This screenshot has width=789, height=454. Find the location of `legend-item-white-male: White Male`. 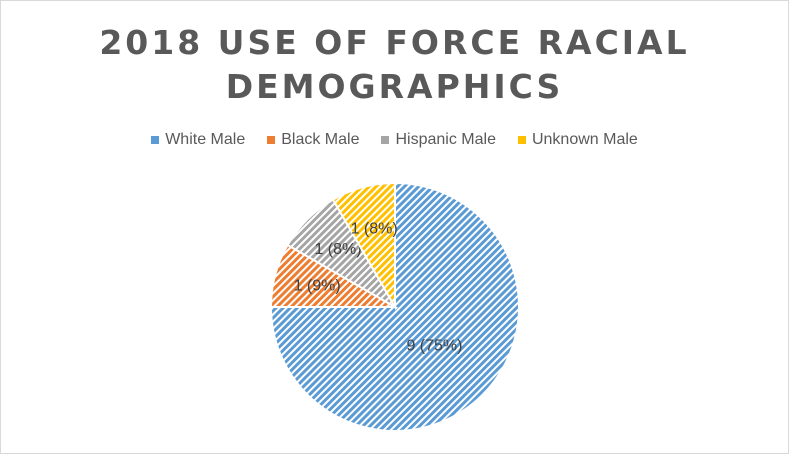

legend-item-white-male: White Male is located at coordinates (198, 140).